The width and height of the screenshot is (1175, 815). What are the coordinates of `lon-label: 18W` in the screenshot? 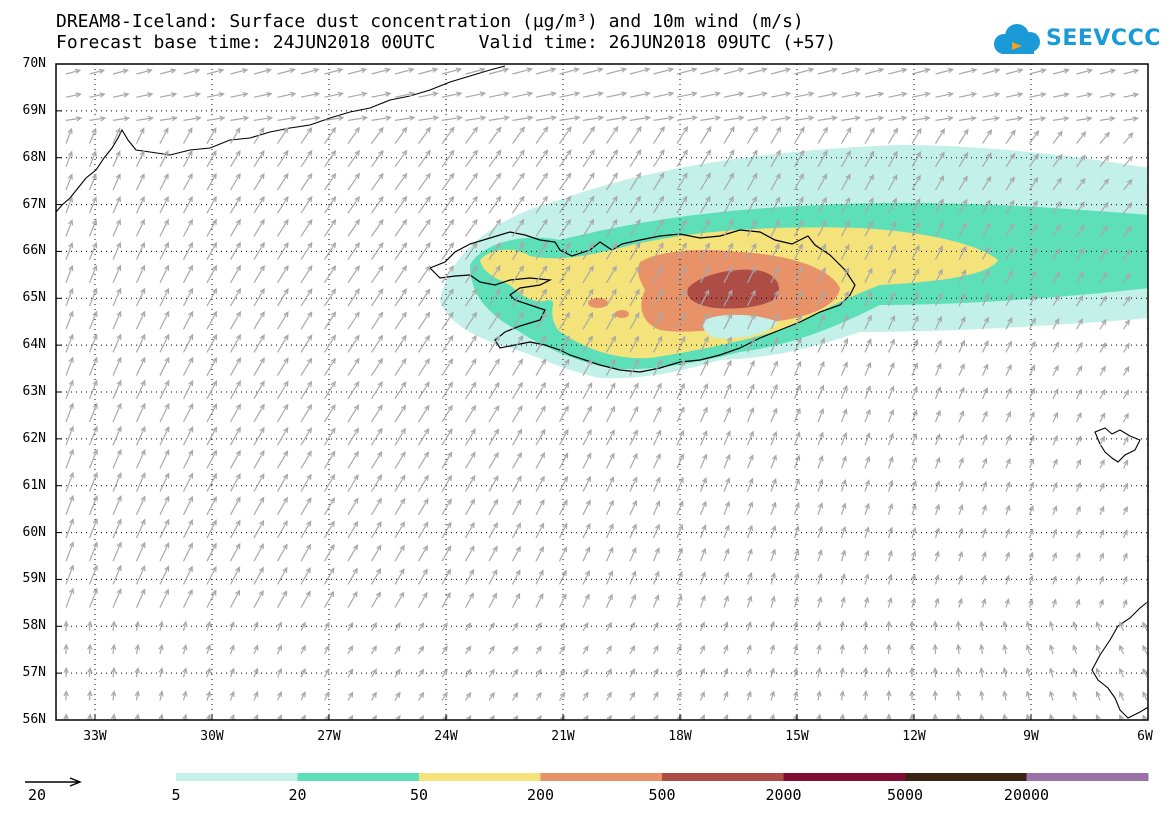 It's located at (680, 736).